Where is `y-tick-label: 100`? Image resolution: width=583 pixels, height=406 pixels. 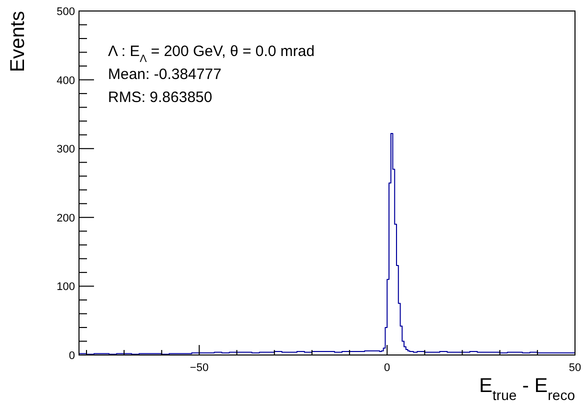
y-tick-label: 100 is located at coordinates (65, 287).